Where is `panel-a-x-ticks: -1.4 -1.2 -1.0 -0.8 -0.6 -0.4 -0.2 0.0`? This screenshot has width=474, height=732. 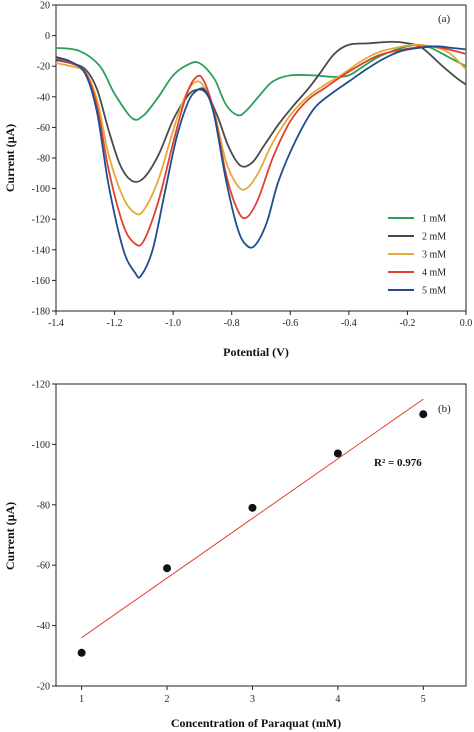
panel-a-x-ticks: -1.4 -1.2 -1.0 -0.8 -0.6 -0.4 -0.2 0.0 is located at coordinates (260, 320).